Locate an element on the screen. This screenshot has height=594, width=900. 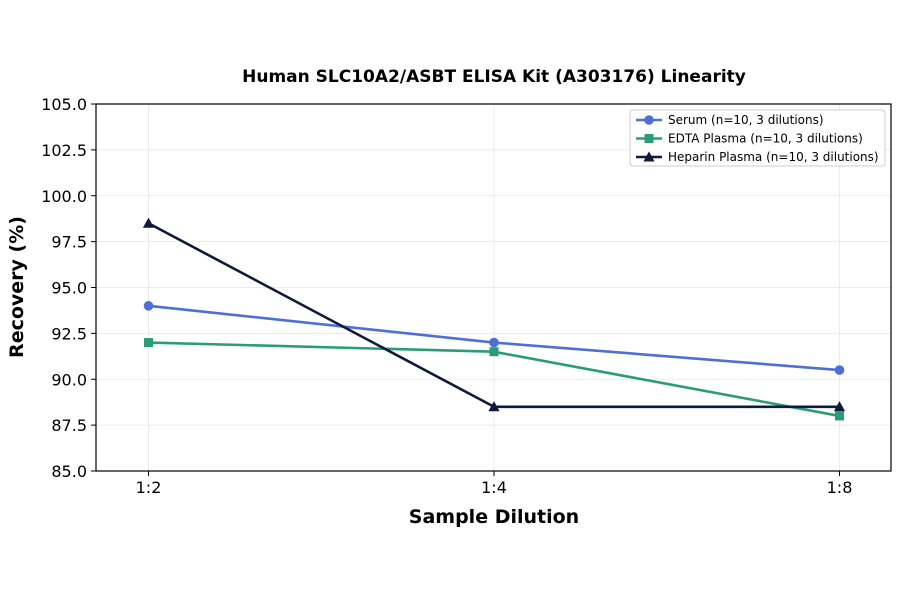
legend-label: EDTA Plasma (n=10, 3 dilutions) is located at coordinates (765, 139).